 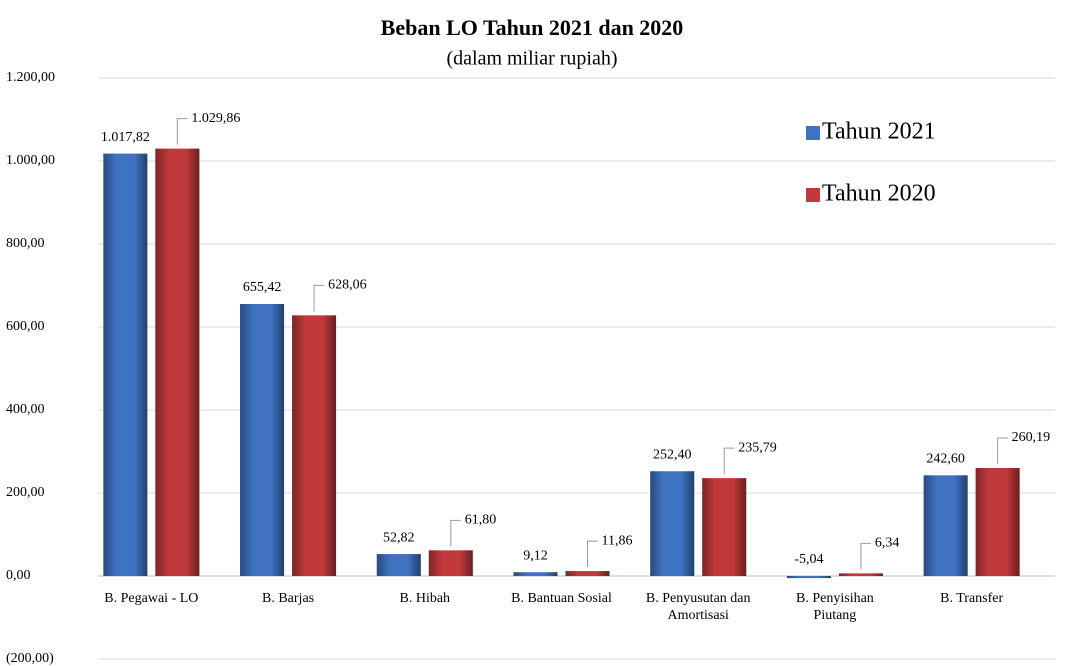 What do you see at coordinates (125, 137) in the screenshot?
I see `data-label: 1.017,82` at bounding box center [125, 137].